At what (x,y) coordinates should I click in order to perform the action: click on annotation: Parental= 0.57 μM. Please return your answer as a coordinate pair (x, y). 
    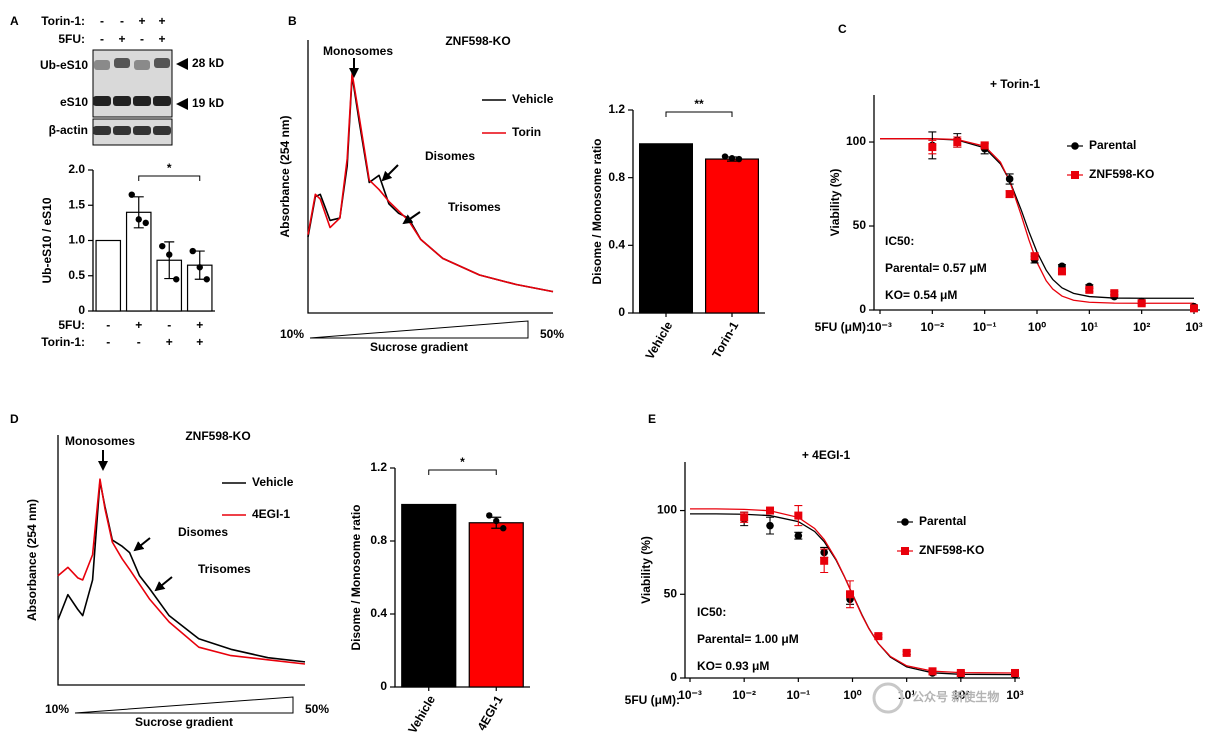
    Looking at the image, I should click on (936, 268).